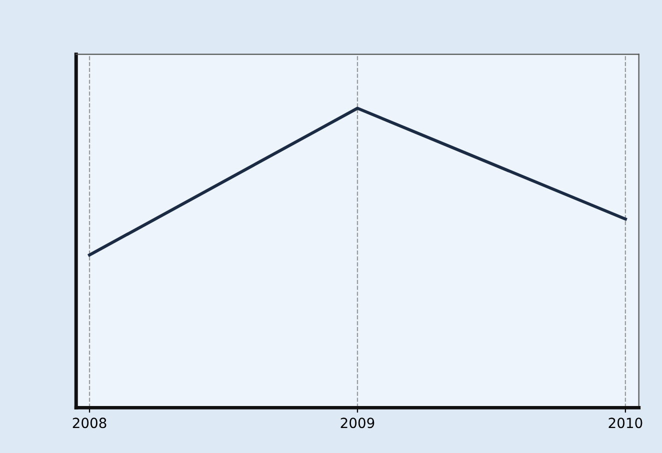  Describe the element at coordinates (625, 423) in the screenshot. I see `x-tick-label: 2010` at that location.